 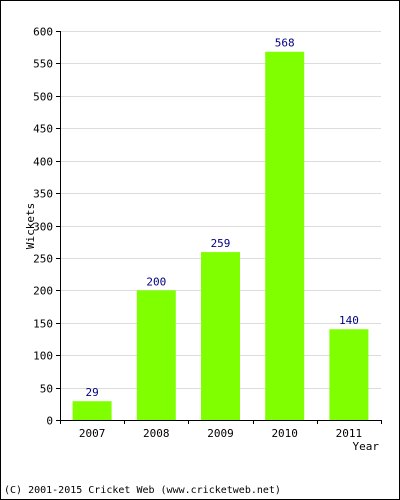 I want to click on y-tick-label: 200, so click(x=43, y=291).